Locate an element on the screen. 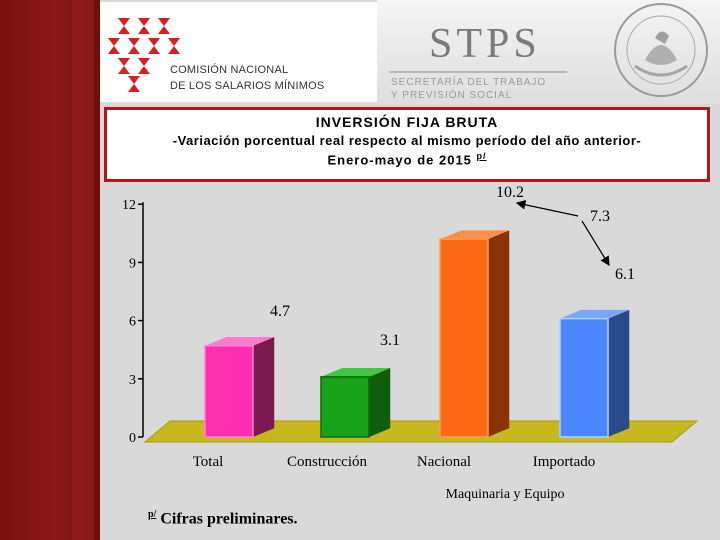 The height and width of the screenshot is (540, 720). category-label: Total is located at coordinates (208, 462).